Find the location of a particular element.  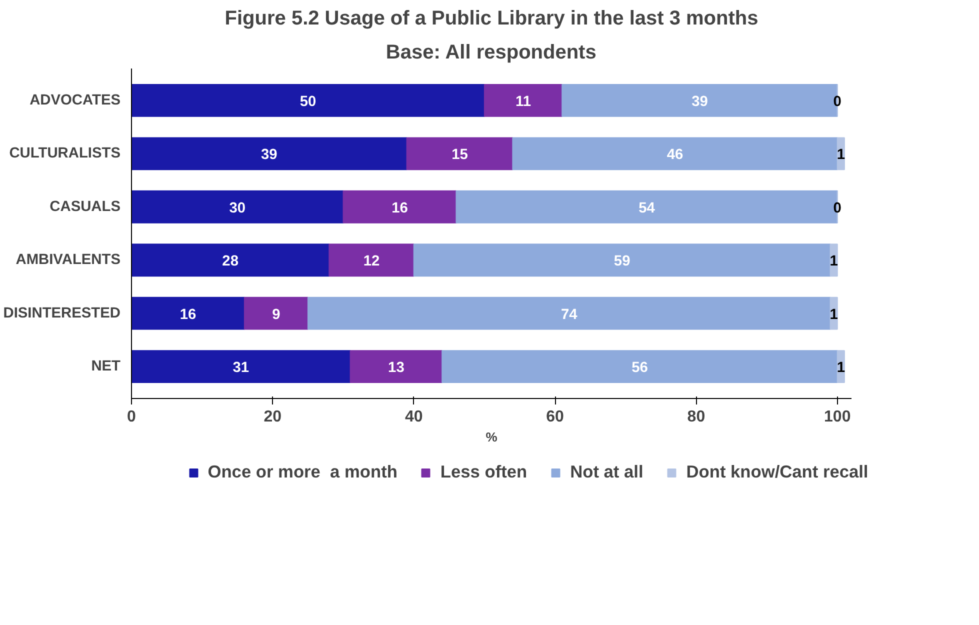

data-label: 54 is located at coordinates (647, 208).